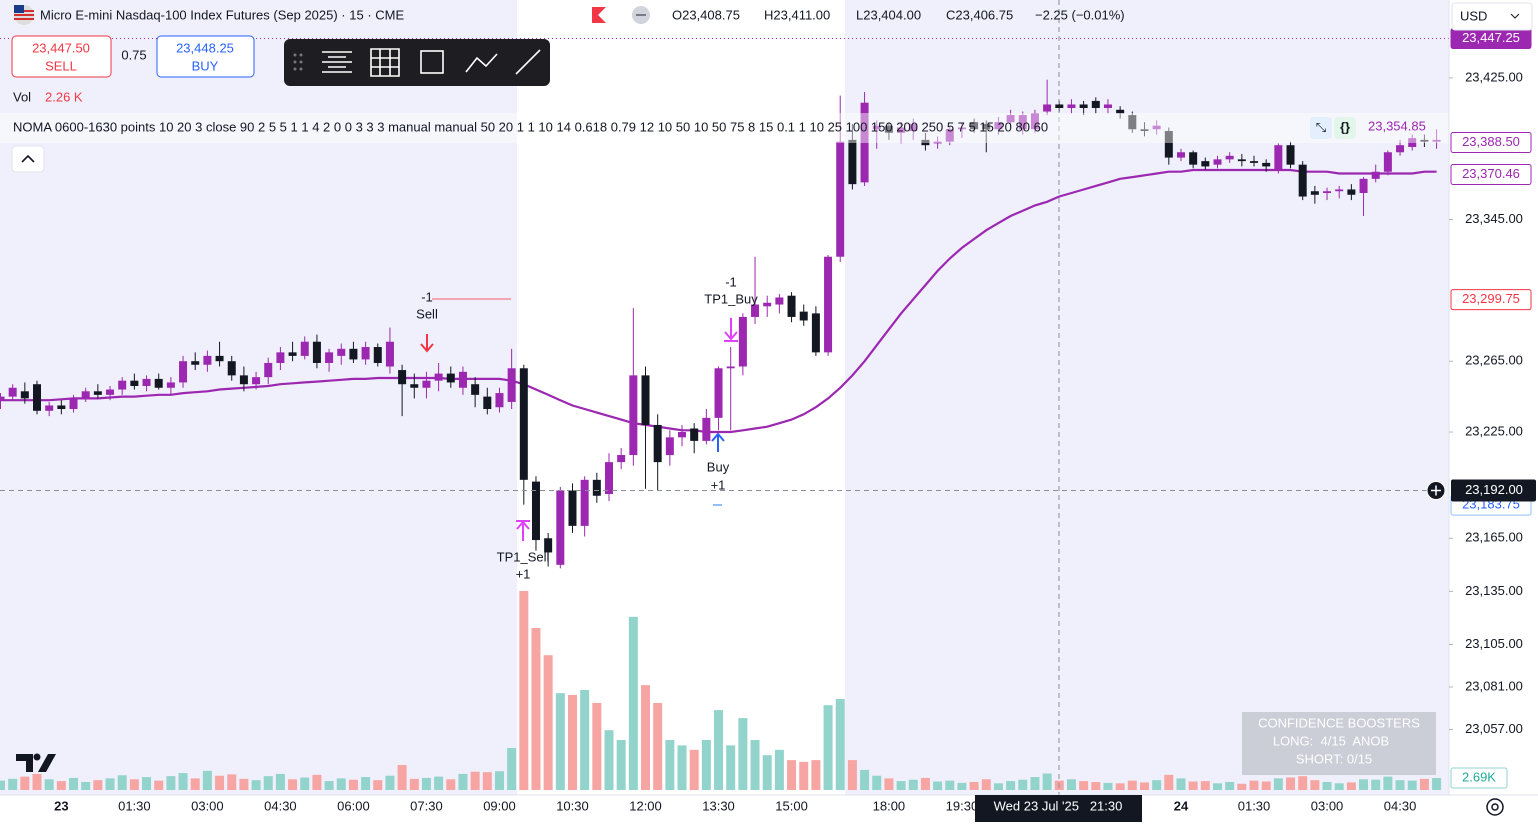 This screenshot has height=827, width=1538. I want to click on buy-price: 23,448.25, so click(205, 47).